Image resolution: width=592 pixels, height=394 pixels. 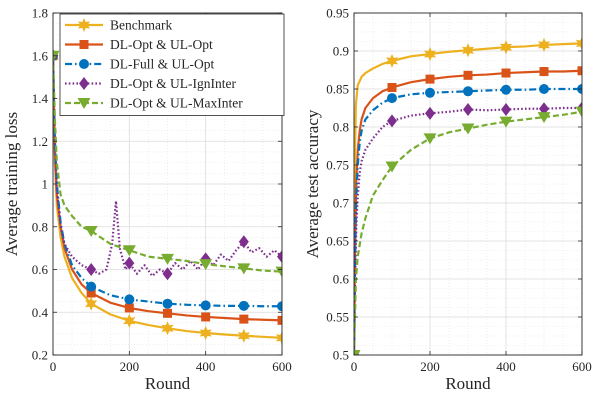 What do you see at coordinates (40, 55) in the screenshot?
I see `y-tick-label: 1.6` at bounding box center [40, 55].